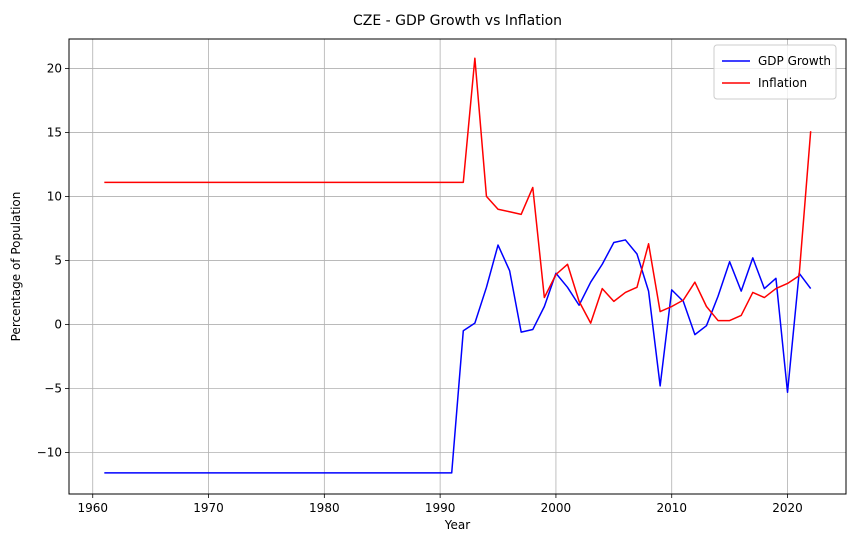 Image resolution: width=853 pixels, height=547 pixels. I want to click on legend-label: GDP Growth, so click(794, 61).